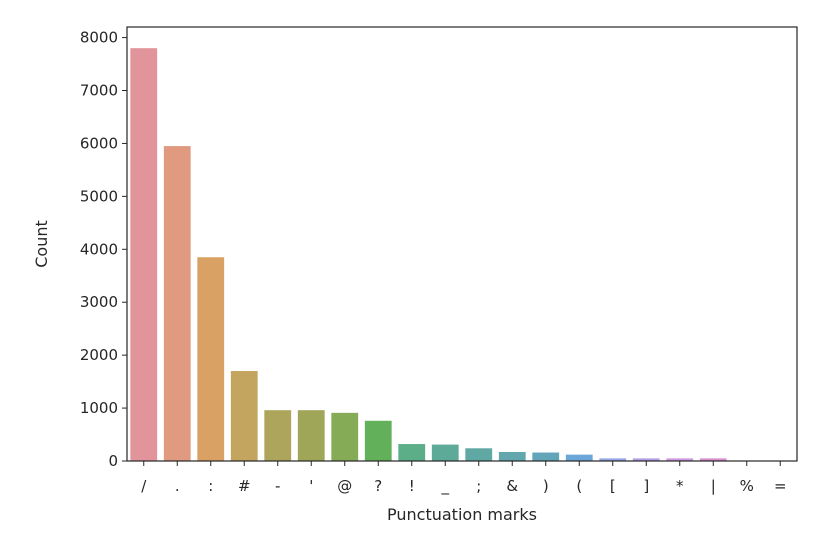  Describe the element at coordinates (546, 486) in the screenshot. I see `x-tick-label-12: )` at that location.